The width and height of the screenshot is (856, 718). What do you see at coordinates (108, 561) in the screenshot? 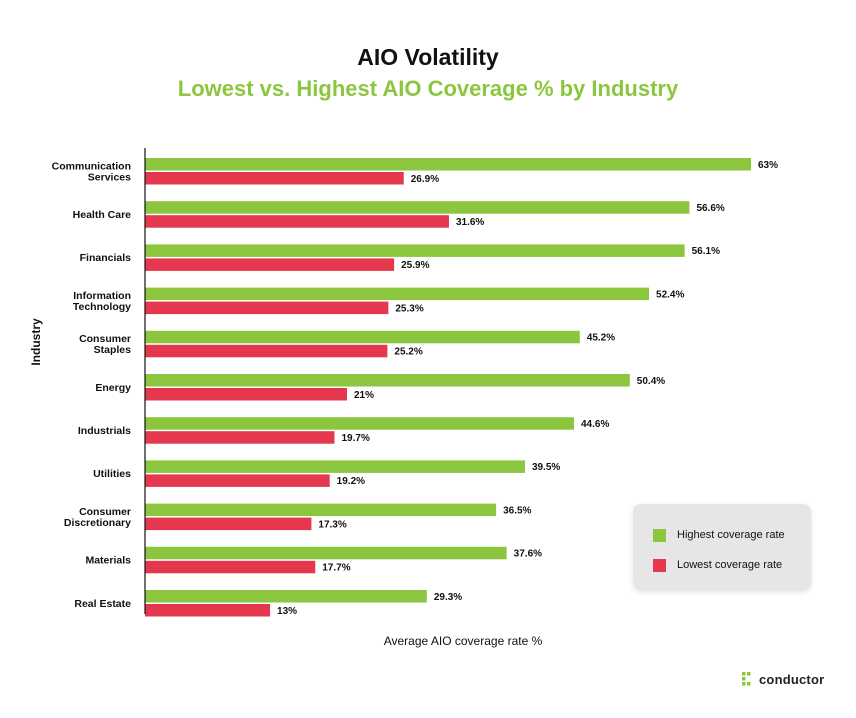
I see `y-tick-label: Materials` at bounding box center [108, 561].